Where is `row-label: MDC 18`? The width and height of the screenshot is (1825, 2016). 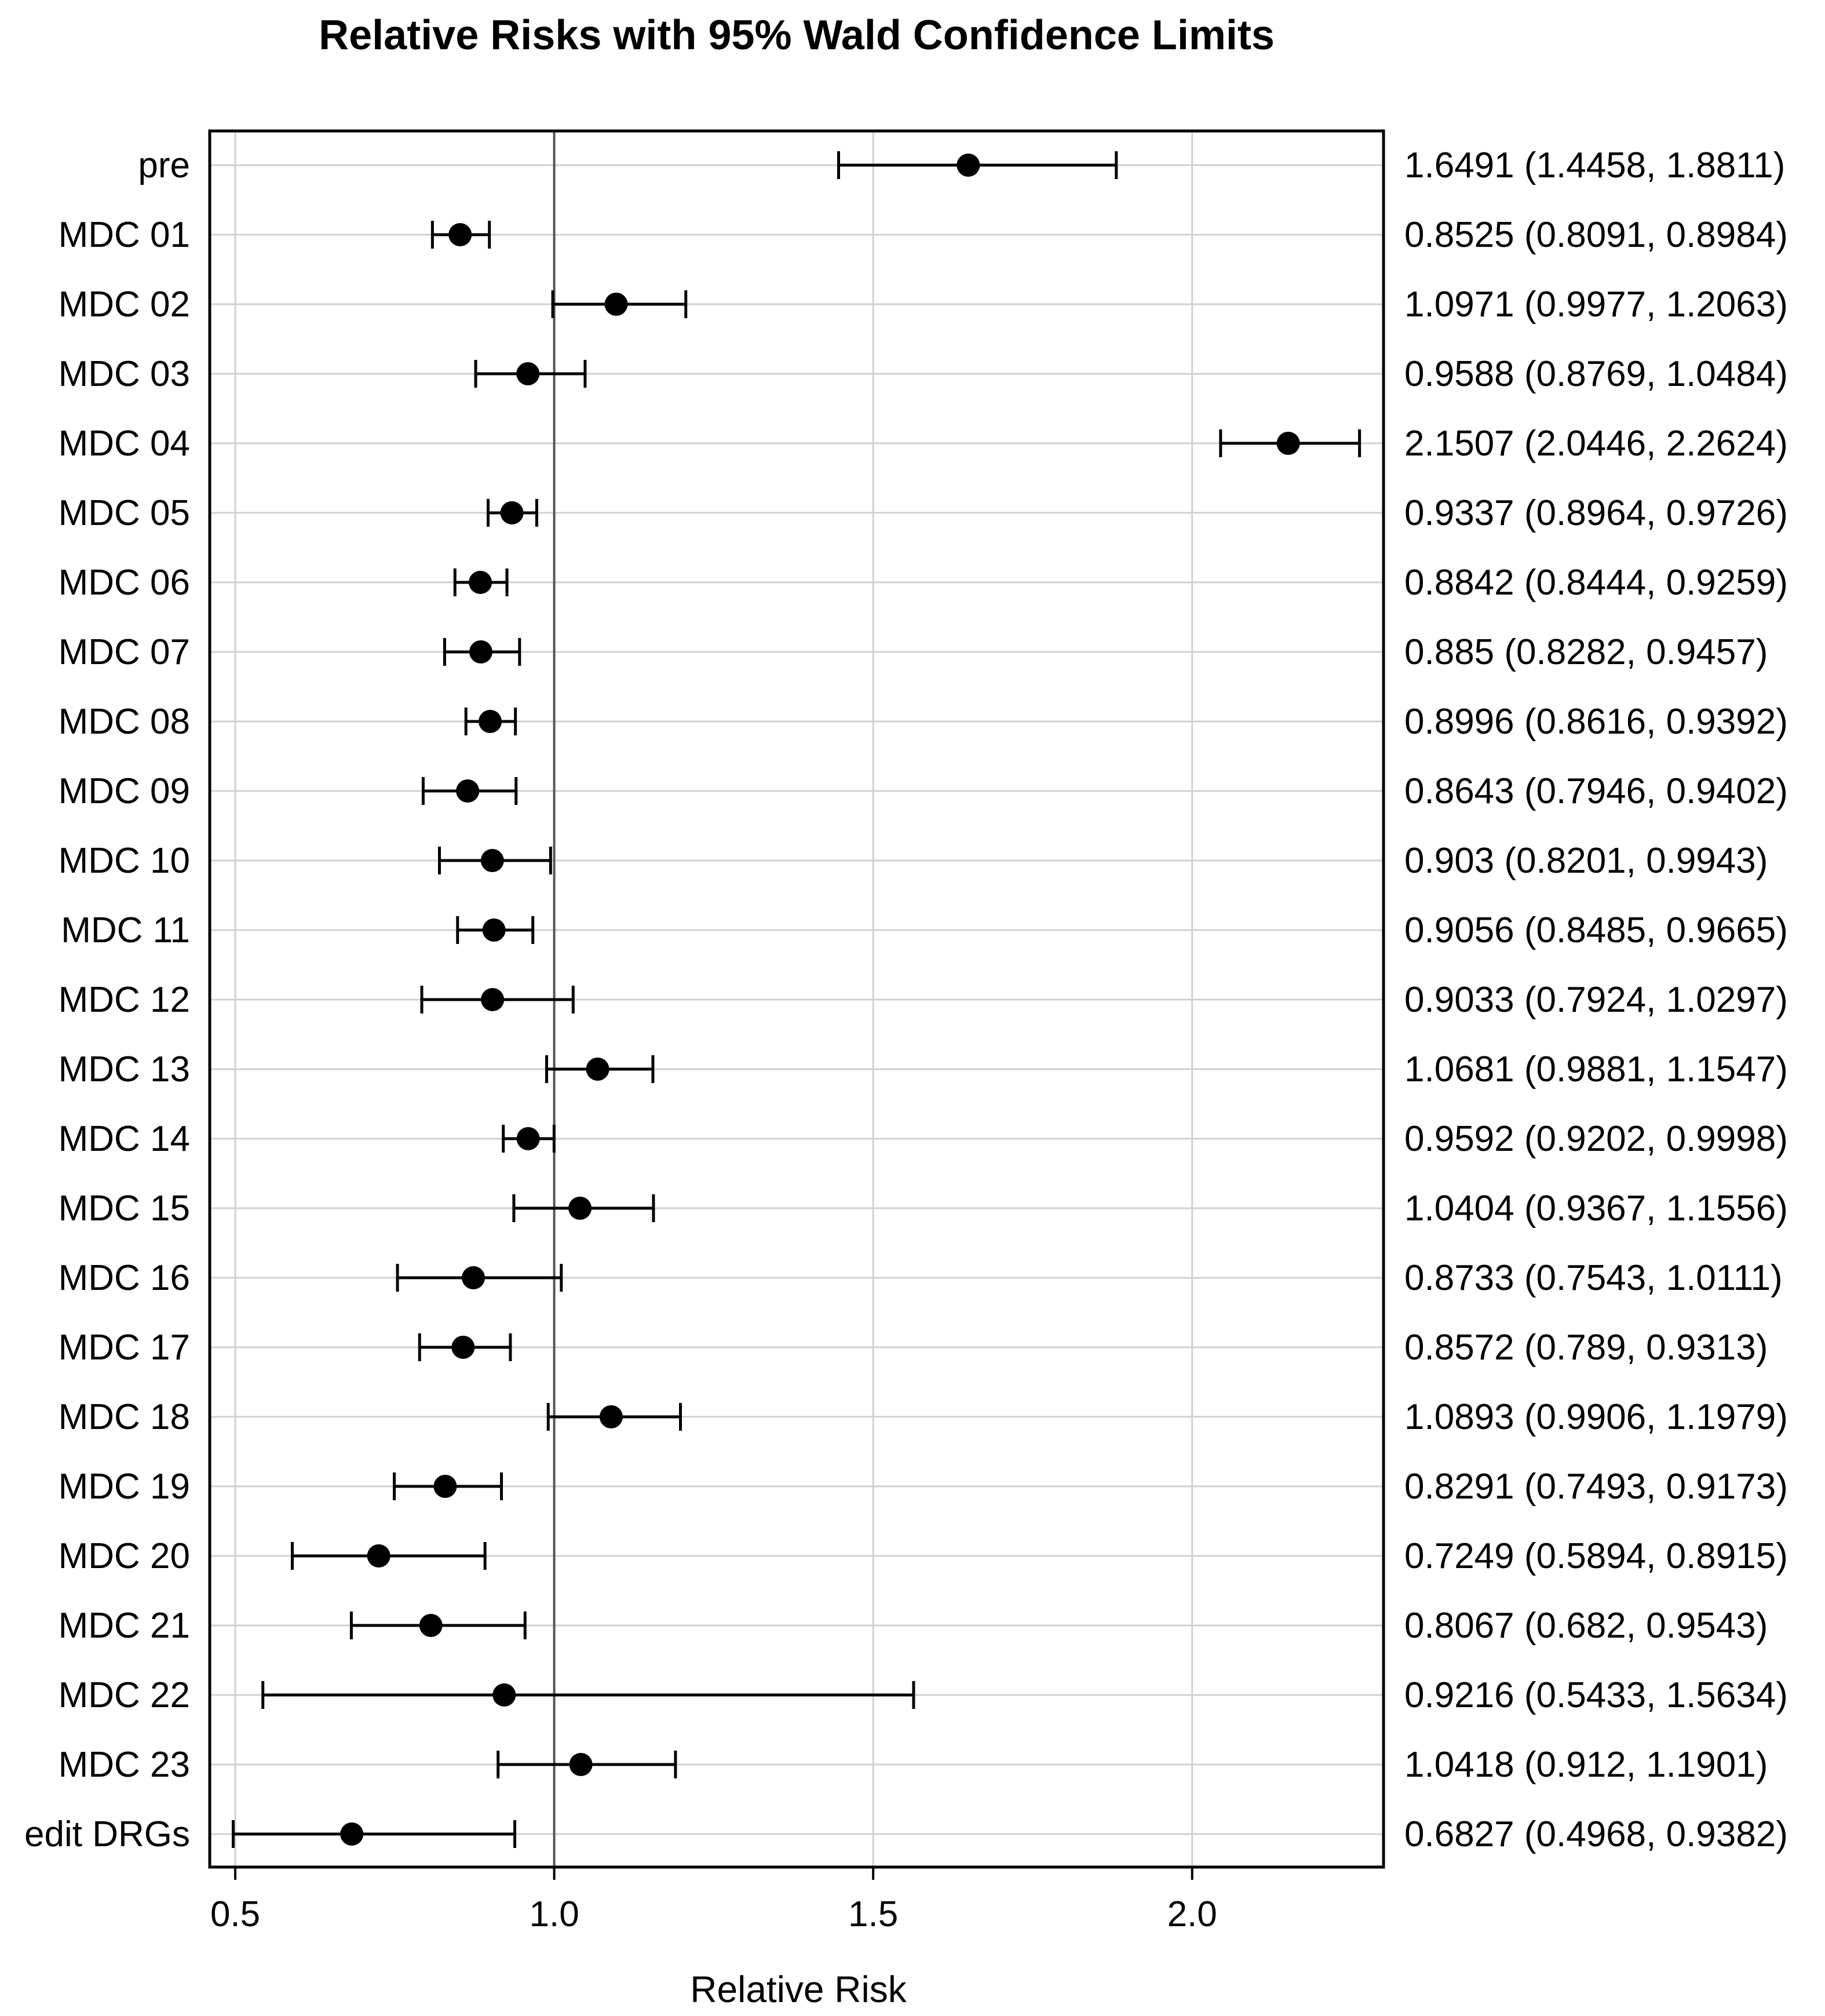 row-label: MDC 18 is located at coordinates (125, 1417).